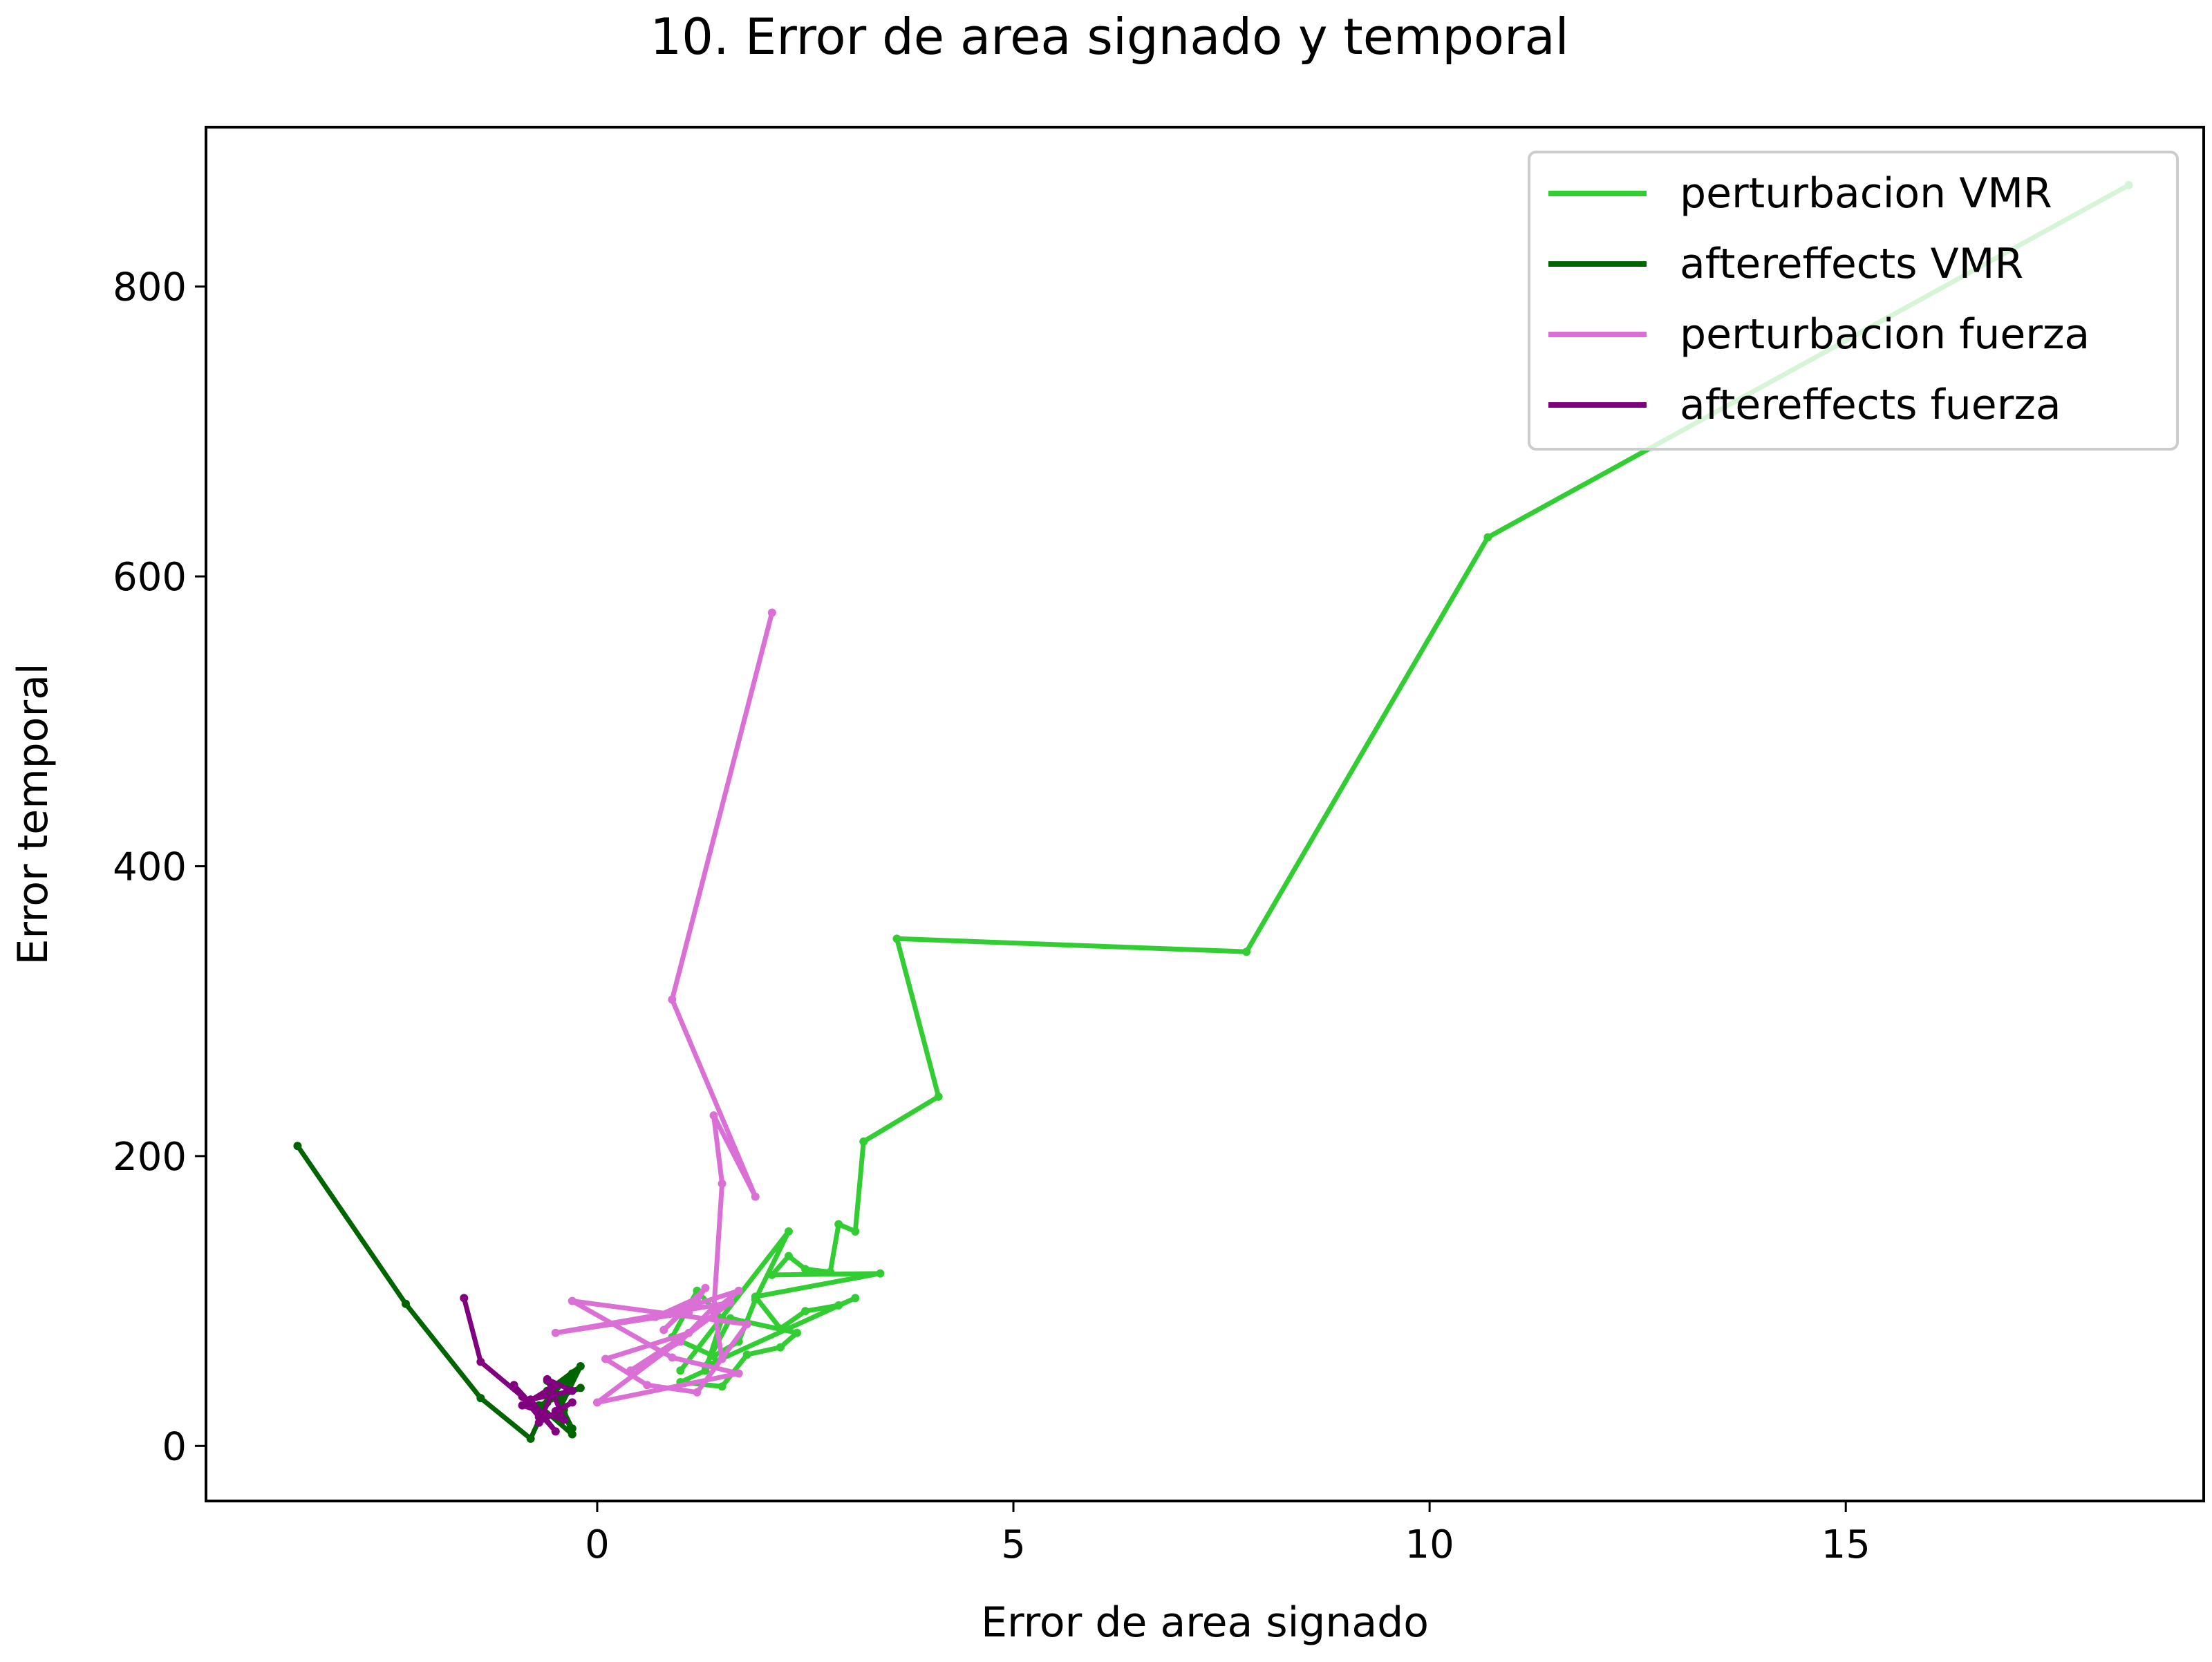 Image resolution: width=2212 pixels, height=1662 pixels. I want to click on y-tick-label: 600, so click(150, 577).